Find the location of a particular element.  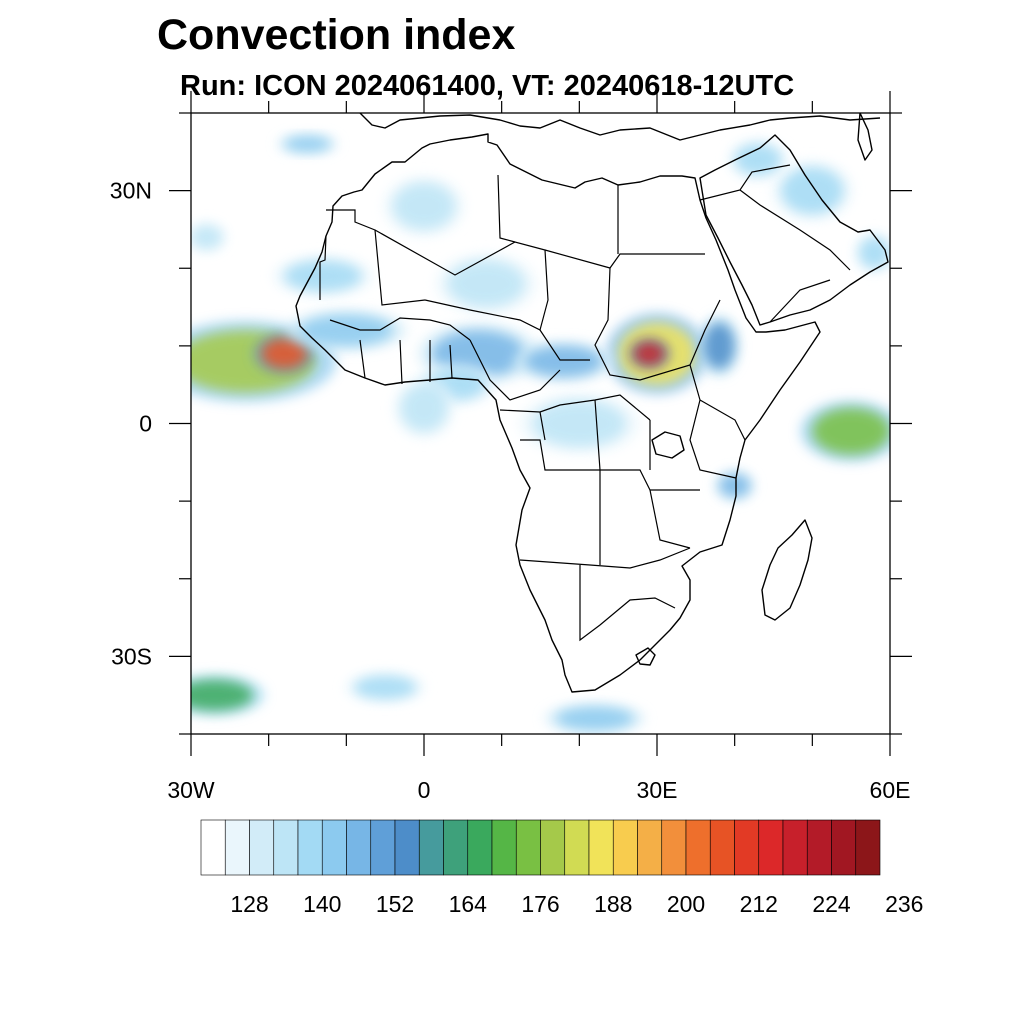

lat-tick-label: 30S is located at coordinates (131, 656).